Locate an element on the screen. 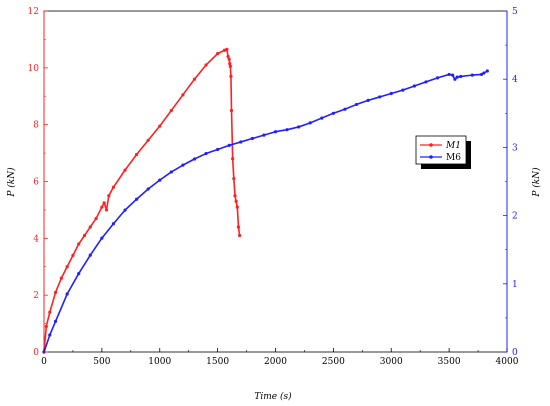 The image size is (550, 406). y-tick-label-left: 6 is located at coordinates (36, 183).